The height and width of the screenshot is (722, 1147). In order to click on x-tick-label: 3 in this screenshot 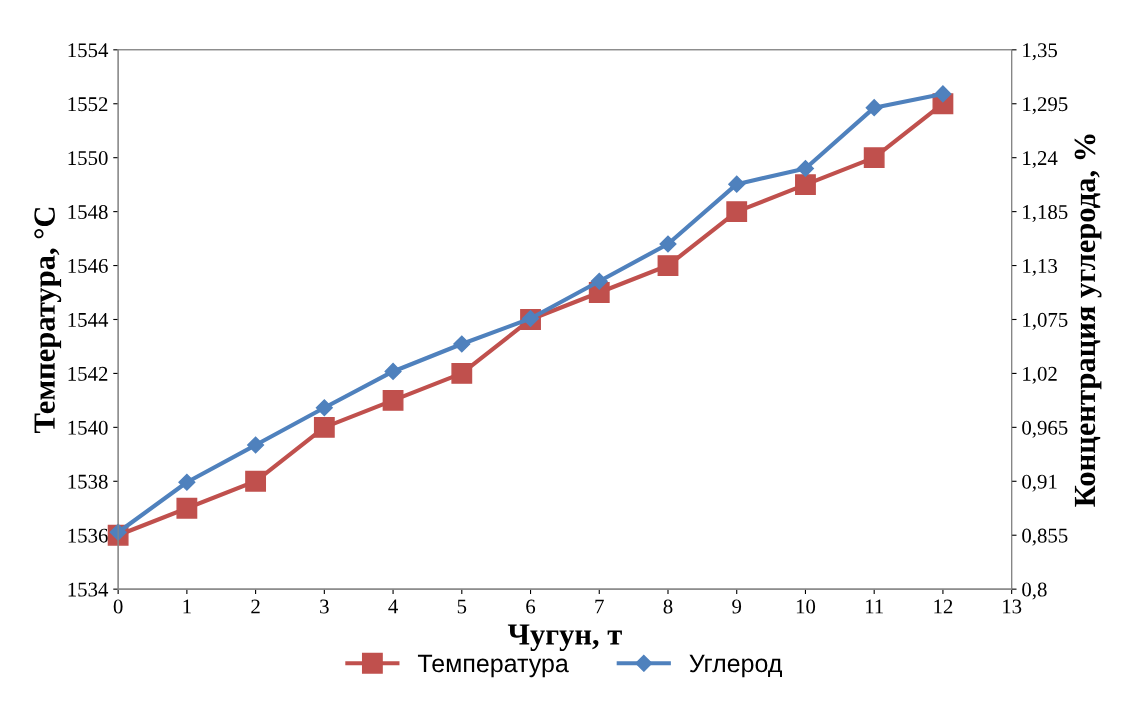, I will do `click(324, 606)`.